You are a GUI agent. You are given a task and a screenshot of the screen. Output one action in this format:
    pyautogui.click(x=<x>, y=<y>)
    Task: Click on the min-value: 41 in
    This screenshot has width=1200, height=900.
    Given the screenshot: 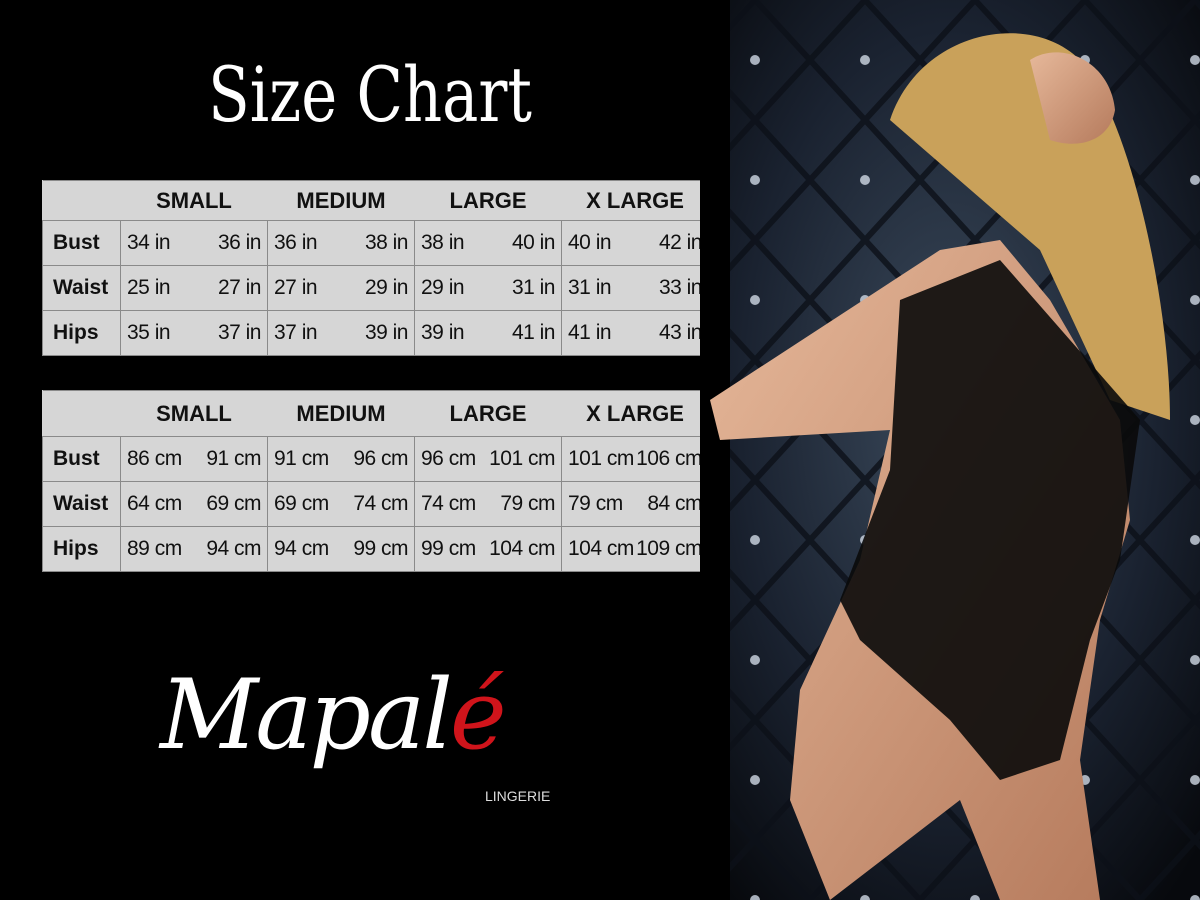 What is the action you would take?
    pyautogui.click(x=590, y=332)
    